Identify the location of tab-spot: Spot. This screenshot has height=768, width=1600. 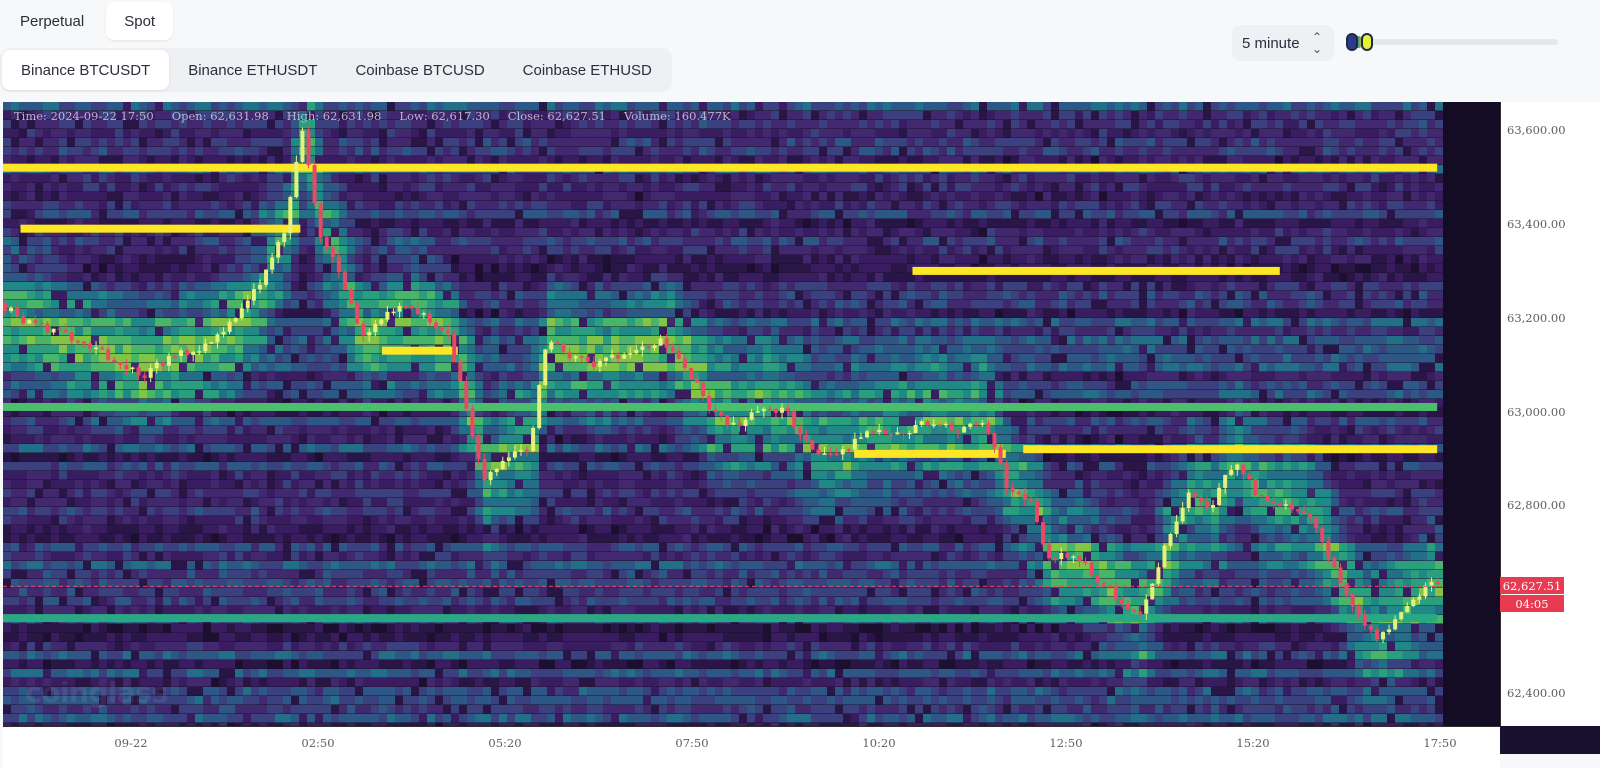
(140, 21).